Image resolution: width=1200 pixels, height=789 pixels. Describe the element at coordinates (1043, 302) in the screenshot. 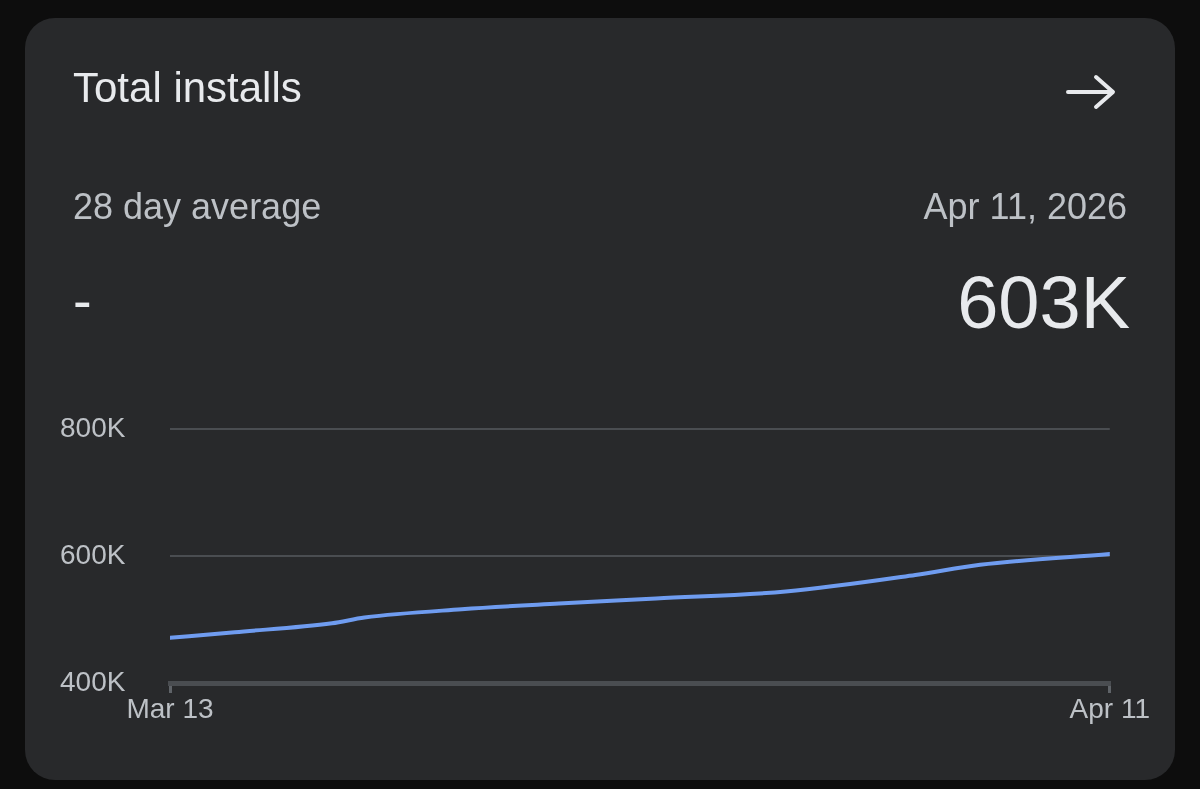

I see `text: 603K` at that location.